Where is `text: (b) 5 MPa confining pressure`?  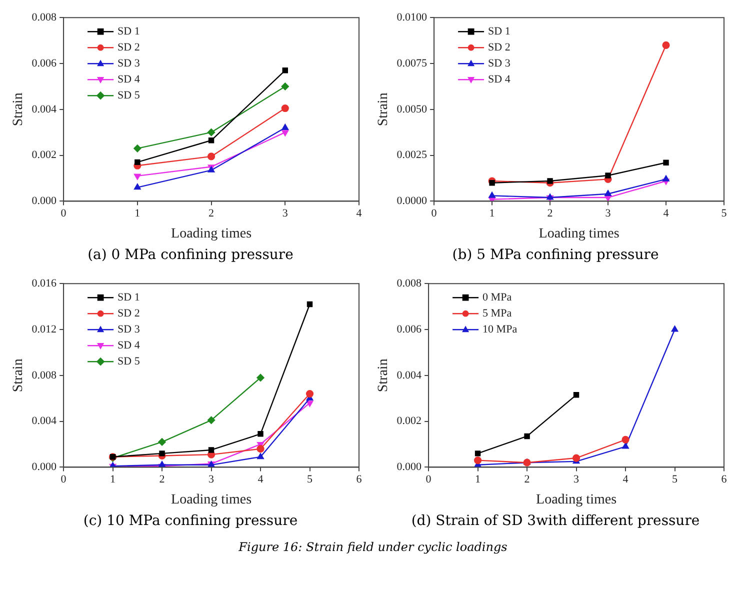 text: (b) 5 MPa confining pressure is located at coordinates (555, 255).